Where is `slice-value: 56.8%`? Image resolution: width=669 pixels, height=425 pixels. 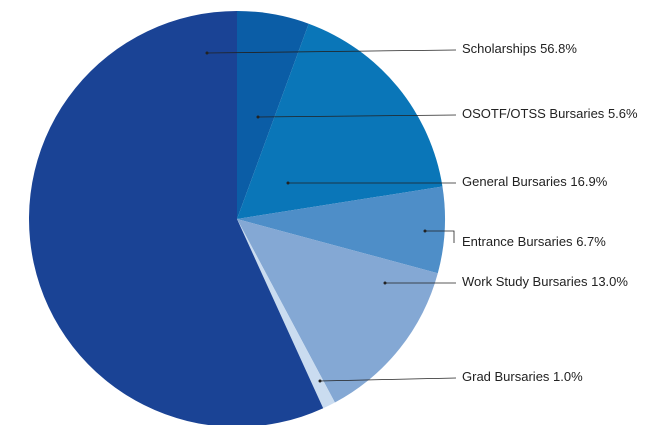
slice-value: 56.8% is located at coordinates (558, 48).